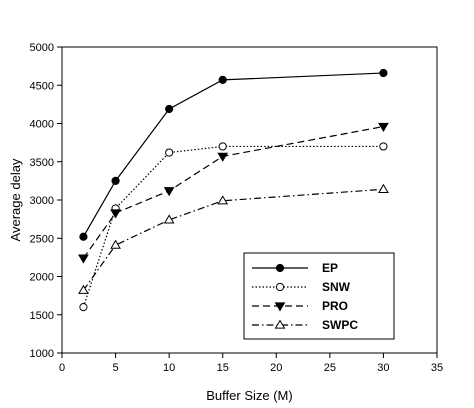 Image resolution: width=474 pixels, height=408 pixels. What do you see at coordinates (42, 201) in the screenshot?
I see `y-tick-label: 3000` at bounding box center [42, 201].